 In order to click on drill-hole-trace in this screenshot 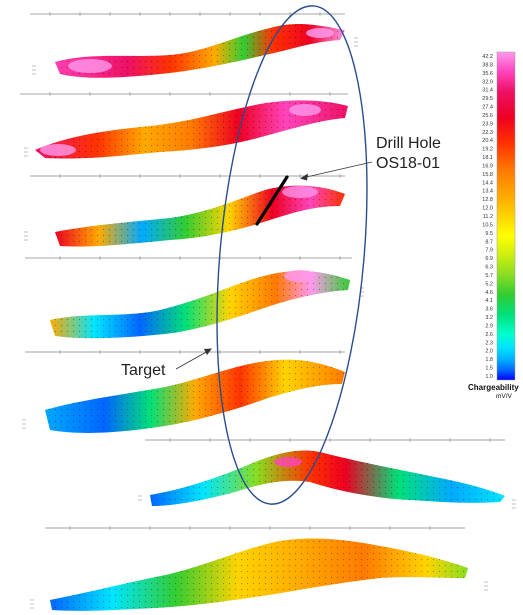, I will do `click(272, 200)`.